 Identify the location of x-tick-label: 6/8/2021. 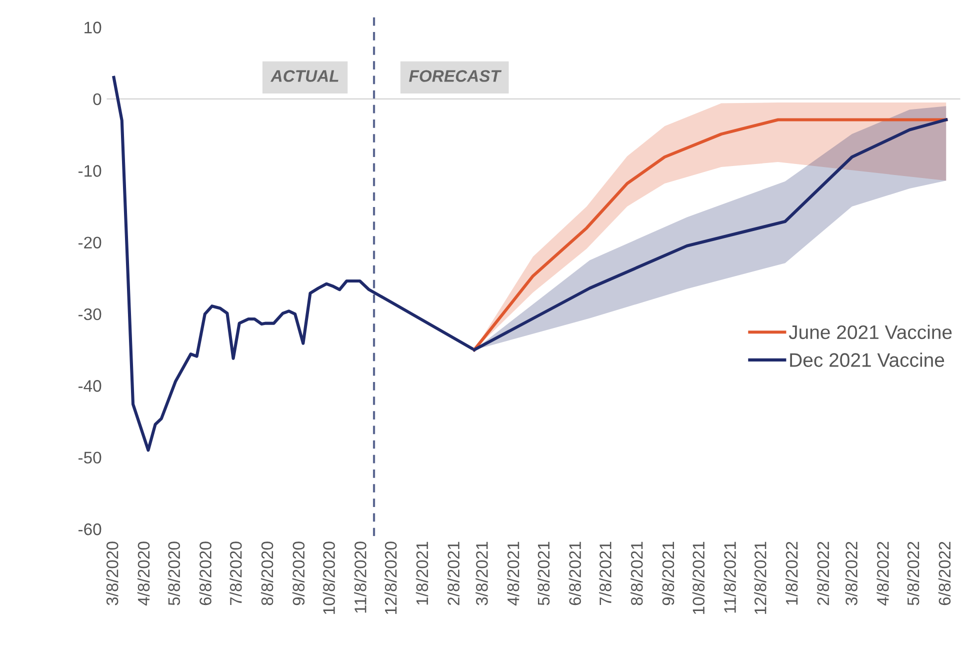
(575, 574).